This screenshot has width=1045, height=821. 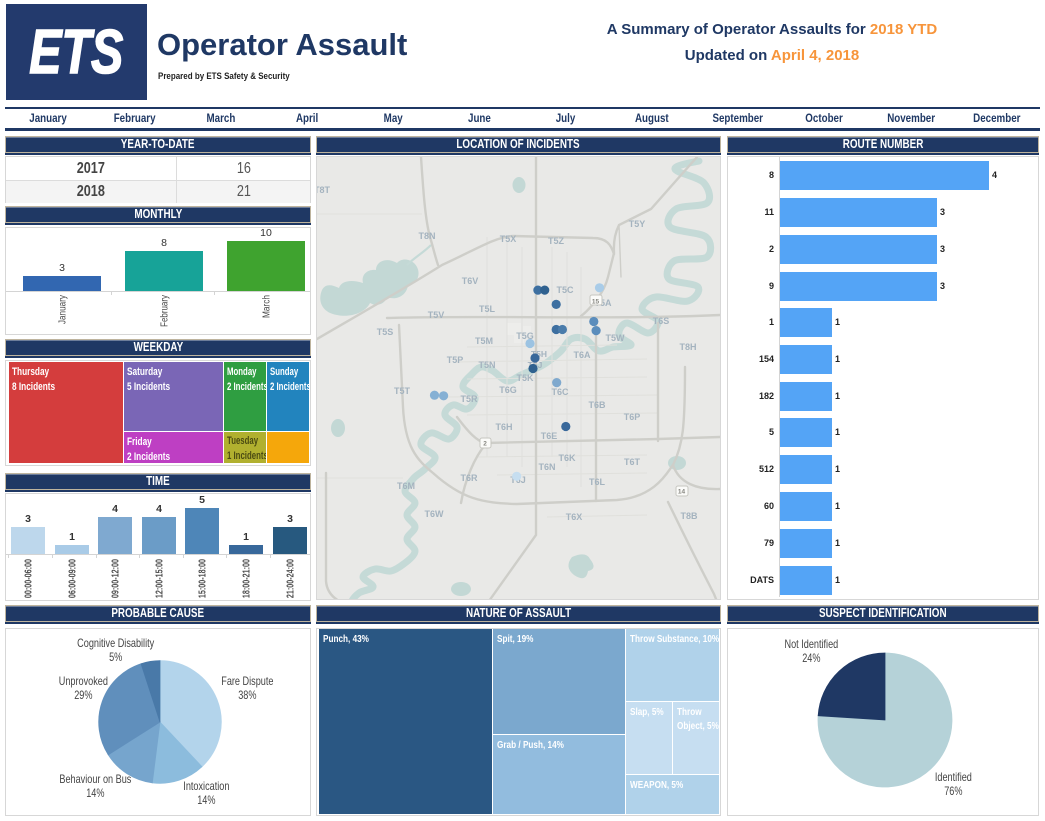 I want to click on svg-text: January, so click(x=61, y=309).